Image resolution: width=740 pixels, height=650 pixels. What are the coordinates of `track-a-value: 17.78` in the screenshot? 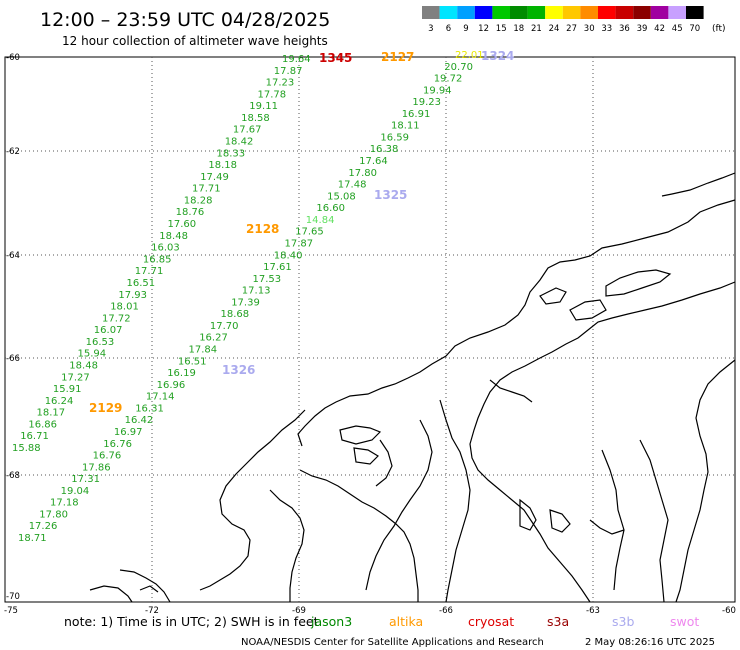 It's located at (272, 94).